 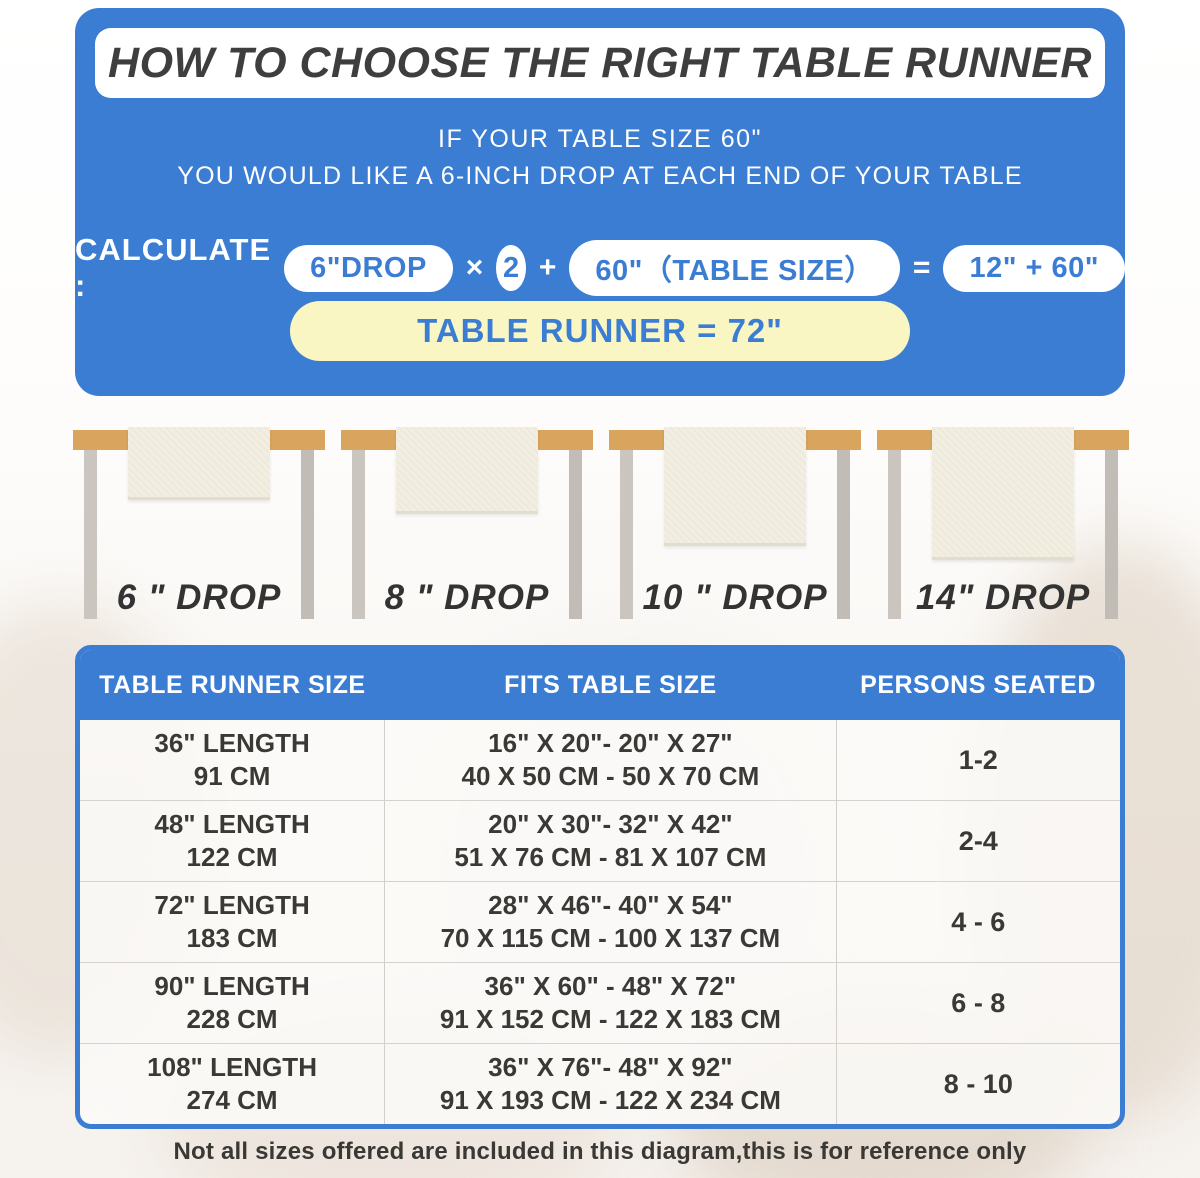 I want to click on drop-figure-10in: 10 " DROP, so click(x=735, y=528).